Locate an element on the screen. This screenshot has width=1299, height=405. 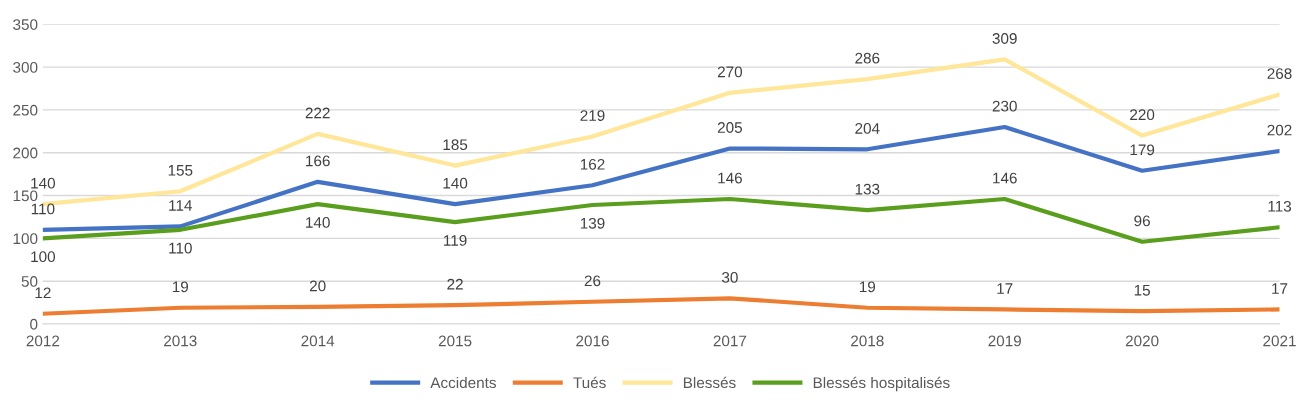
data-label: 219 is located at coordinates (592, 115).